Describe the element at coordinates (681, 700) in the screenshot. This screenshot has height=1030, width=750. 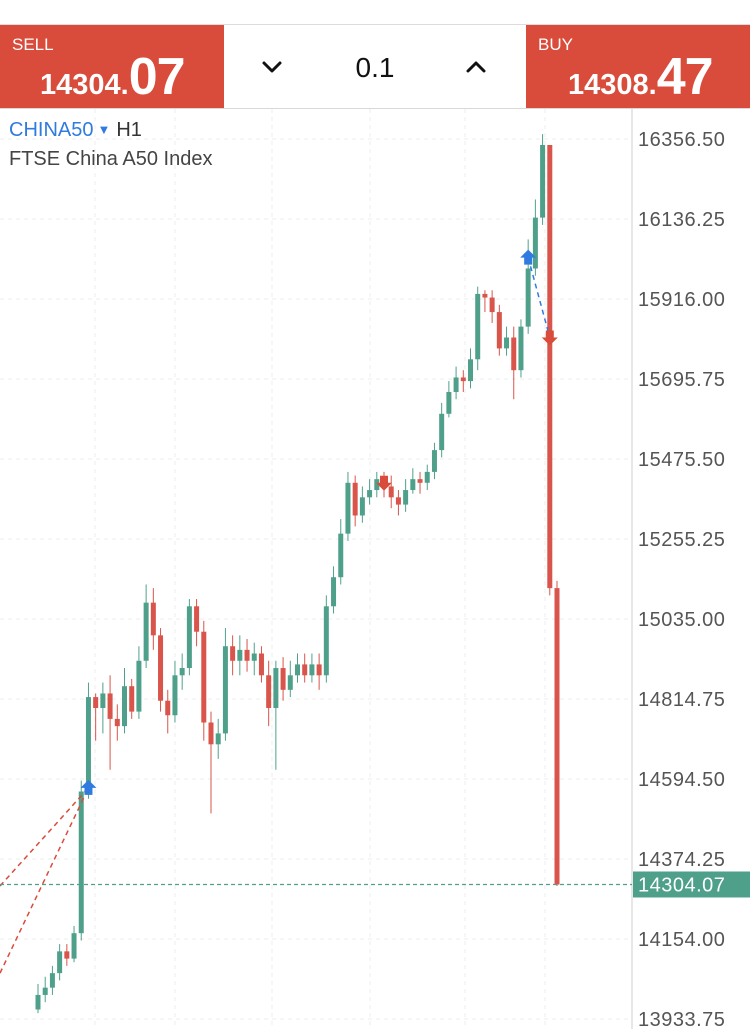
I see `y-tick-label: 14814.75` at that location.